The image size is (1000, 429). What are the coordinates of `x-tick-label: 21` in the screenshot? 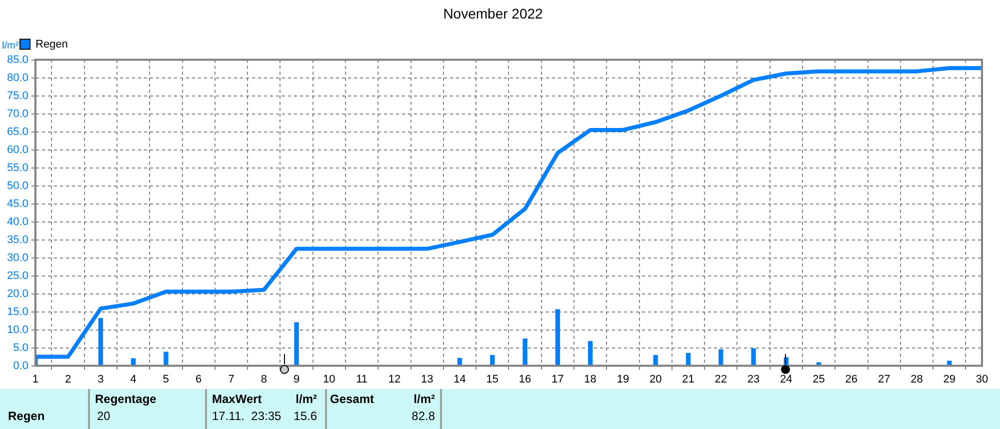 It's located at (688, 379).